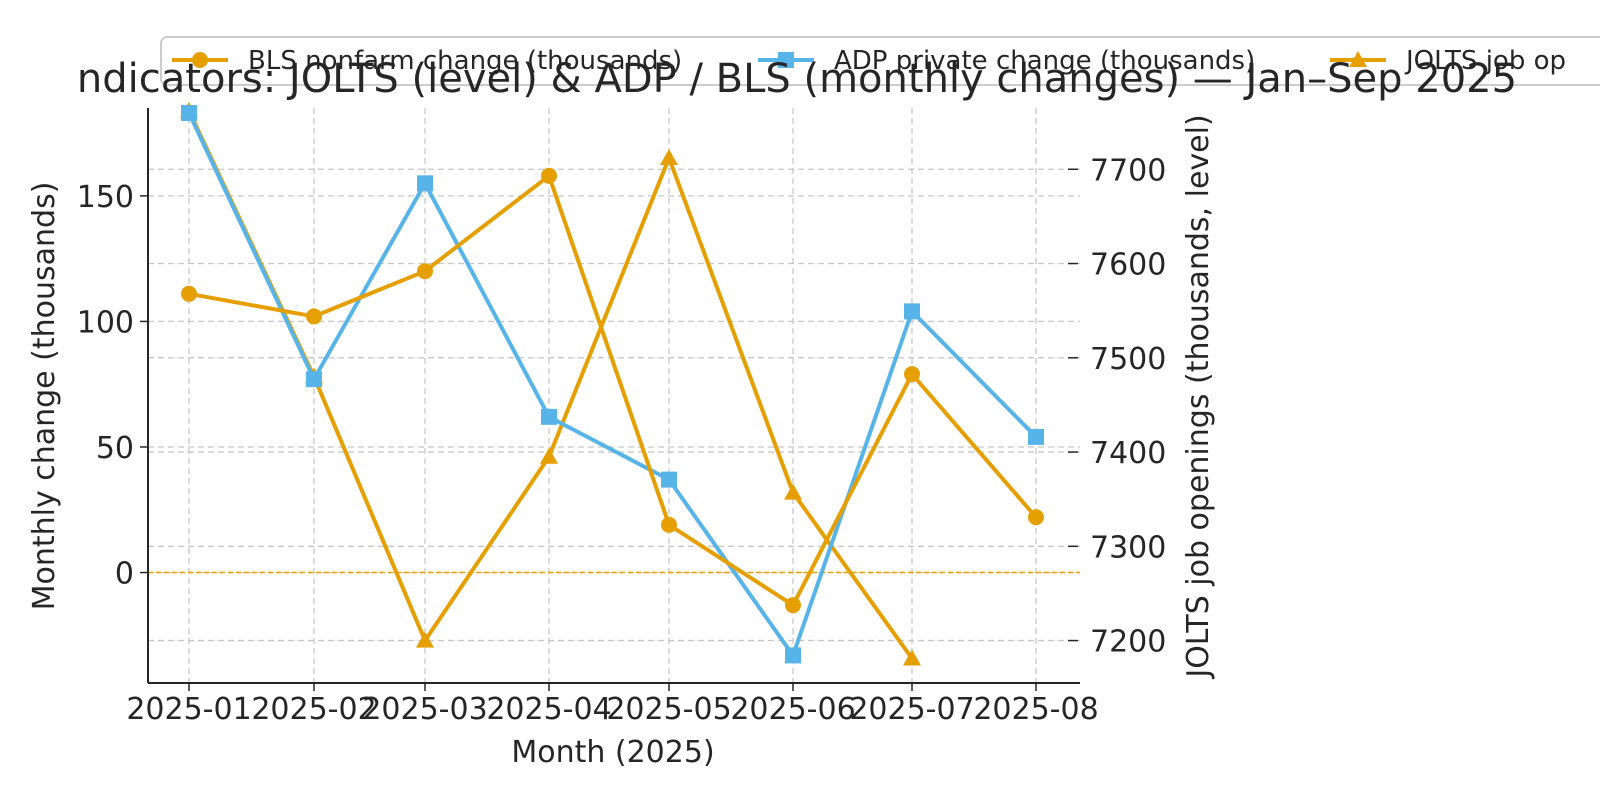 The height and width of the screenshot is (800, 1600). Describe the element at coordinates (1198, 396) in the screenshot. I see `y-axis-label-right: JOLTS job openings (thousands, level)` at that location.